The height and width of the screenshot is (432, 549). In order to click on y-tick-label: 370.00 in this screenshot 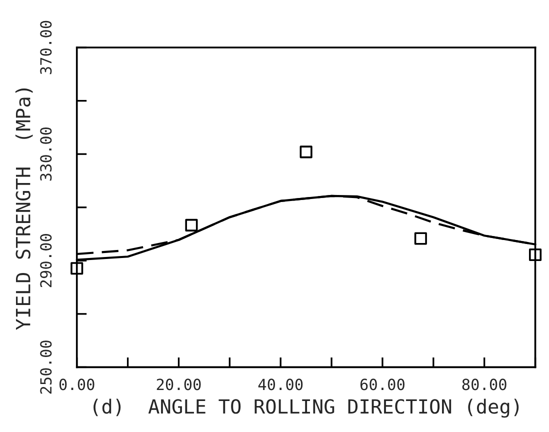, I will do `click(46, 47)`.